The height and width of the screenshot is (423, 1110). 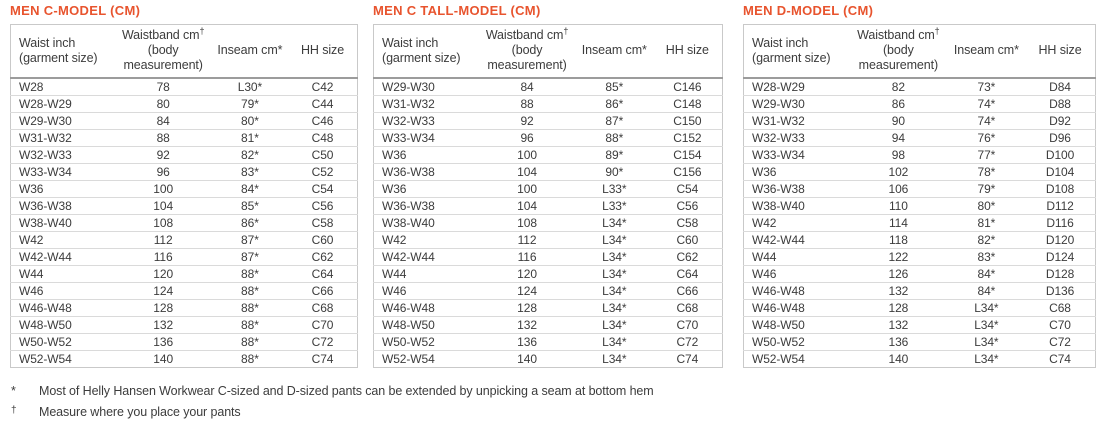 What do you see at coordinates (796, 121) in the screenshot?
I see `table-cell: W31-W32` at bounding box center [796, 121].